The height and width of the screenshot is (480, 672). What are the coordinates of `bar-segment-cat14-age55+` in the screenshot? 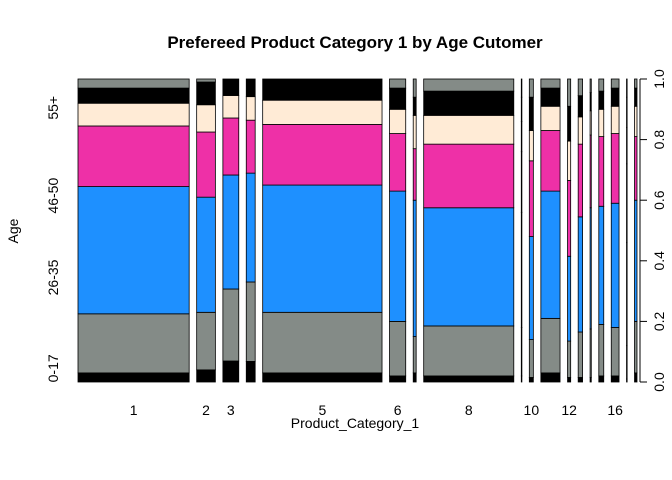 It's located at (590, 86).